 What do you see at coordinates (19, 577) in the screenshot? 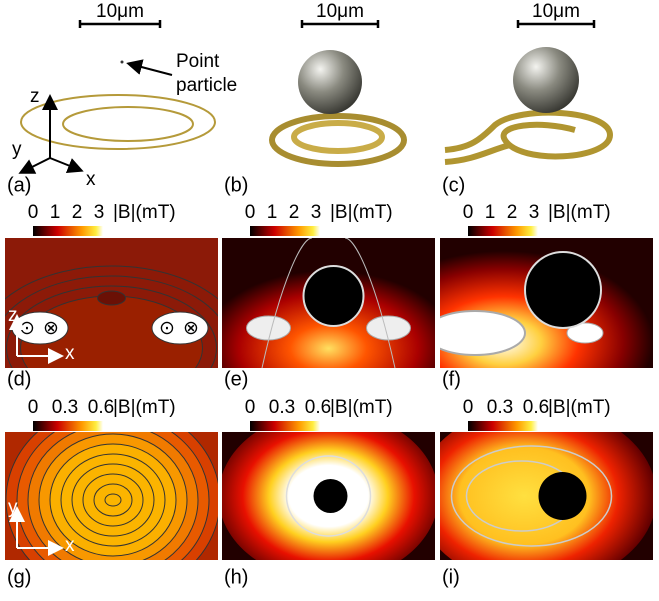
I see `panel-label: (g)` at bounding box center [19, 577].